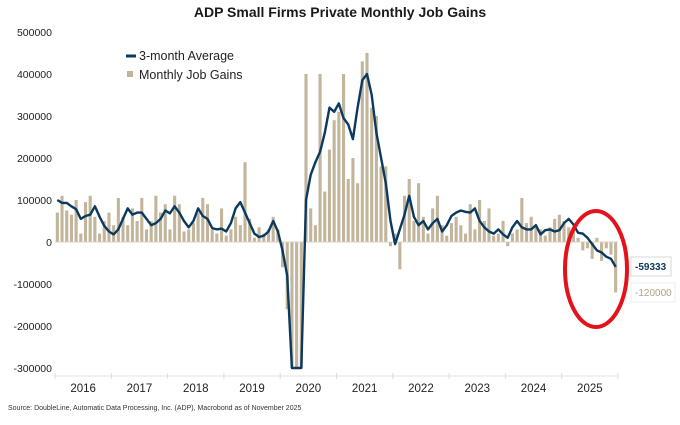 Image resolution: width=680 pixels, height=425 pixels. What do you see at coordinates (184, 65) in the screenshot?
I see `legend: 3-month Average Monthly Job Gains` at bounding box center [184, 65].